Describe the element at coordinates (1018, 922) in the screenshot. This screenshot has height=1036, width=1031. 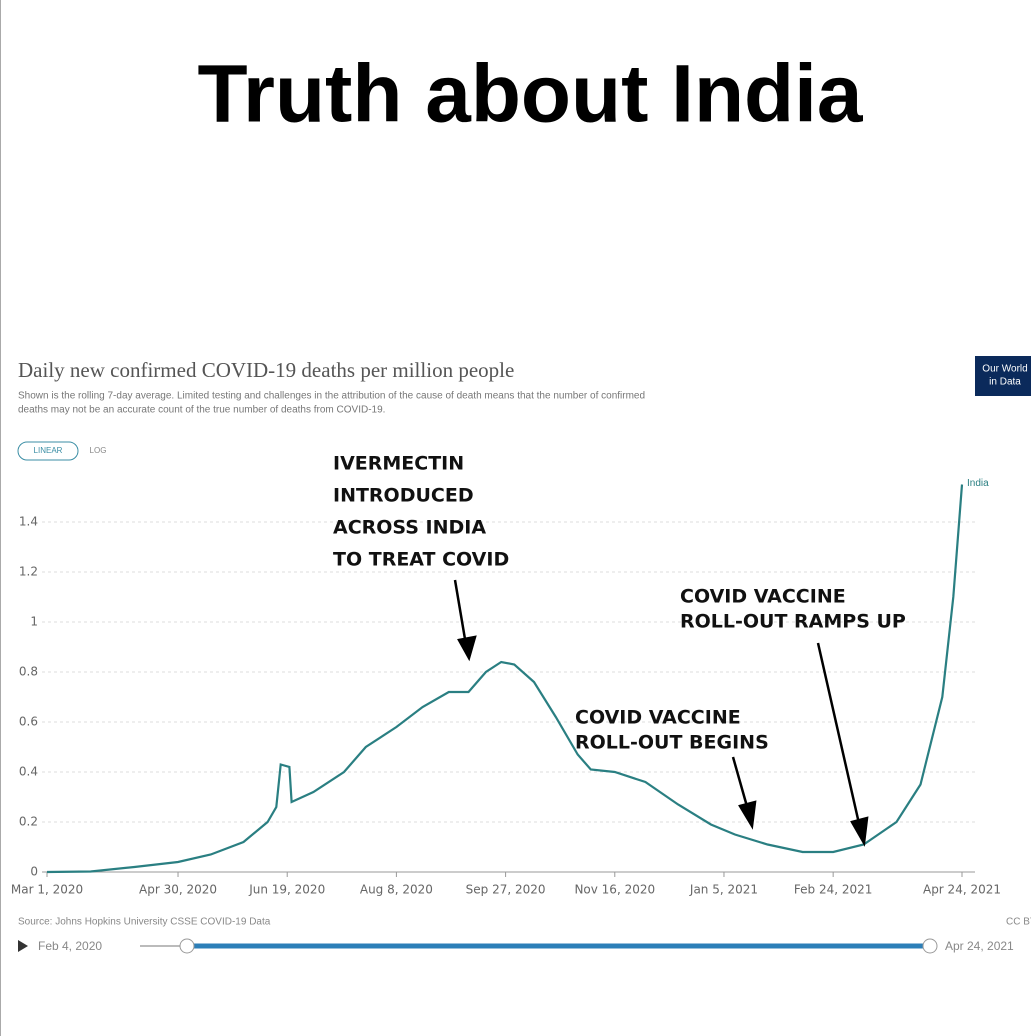
I see `license: CC BY` at that location.